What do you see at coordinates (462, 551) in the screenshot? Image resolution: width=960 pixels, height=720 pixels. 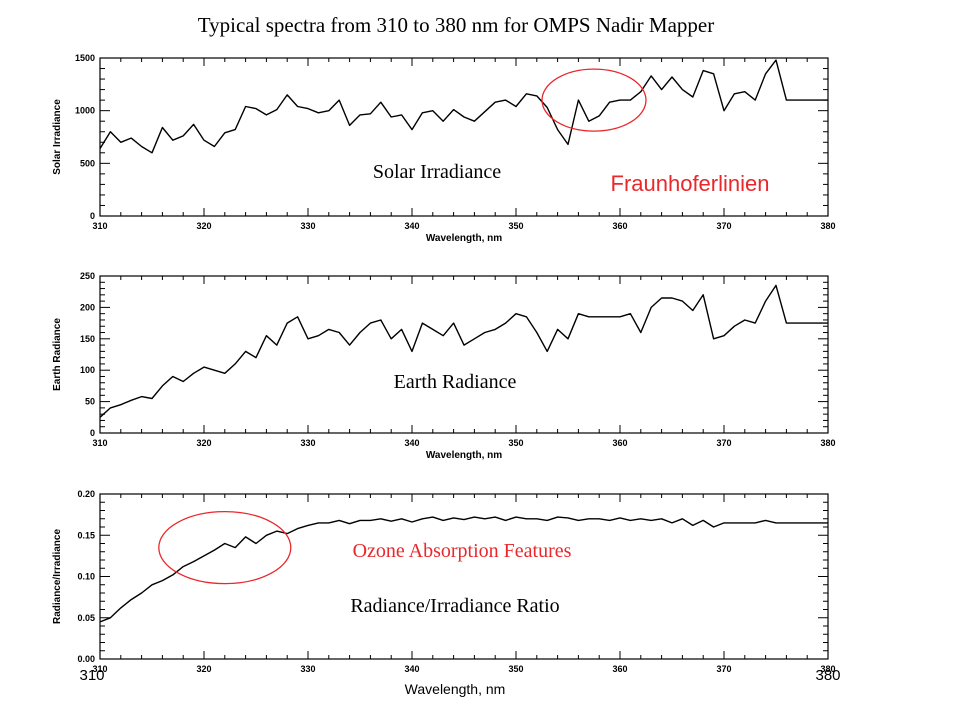 I see `ratio-annotation-label: Ozone Absorption Features` at bounding box center [462, 551].